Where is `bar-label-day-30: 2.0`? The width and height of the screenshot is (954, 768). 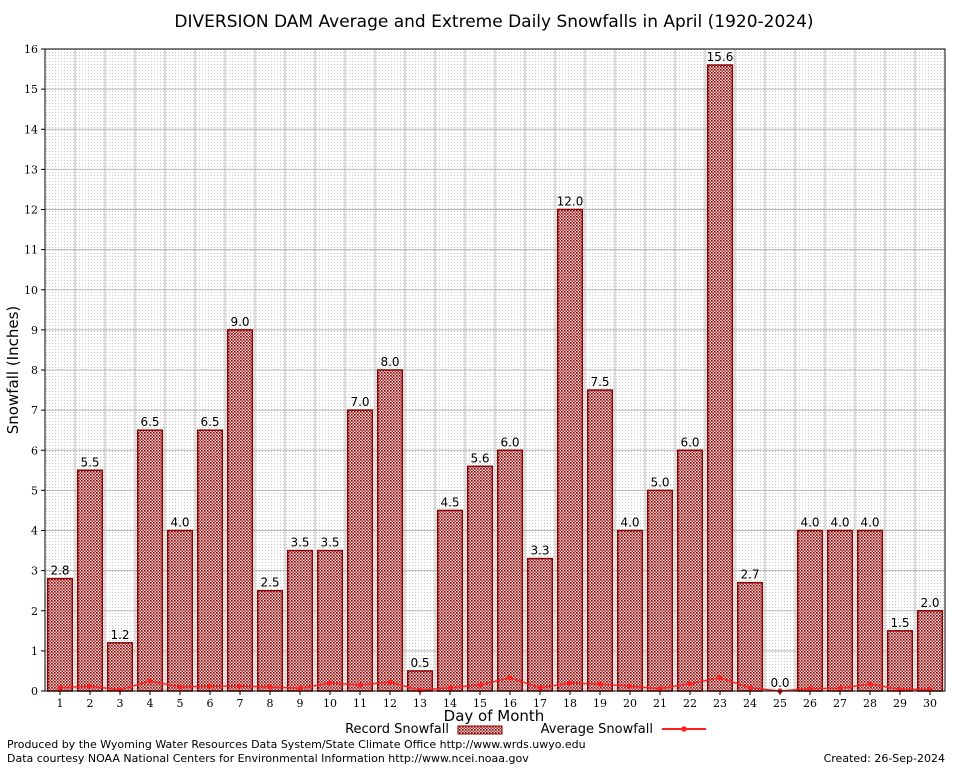
bar-label-day-30: 2.0 is located at coordinates (929, 603).